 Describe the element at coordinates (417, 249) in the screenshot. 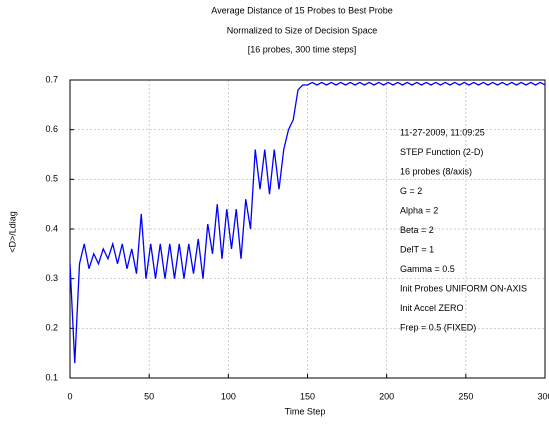

I see `annotation: DelT = 1` at that location.